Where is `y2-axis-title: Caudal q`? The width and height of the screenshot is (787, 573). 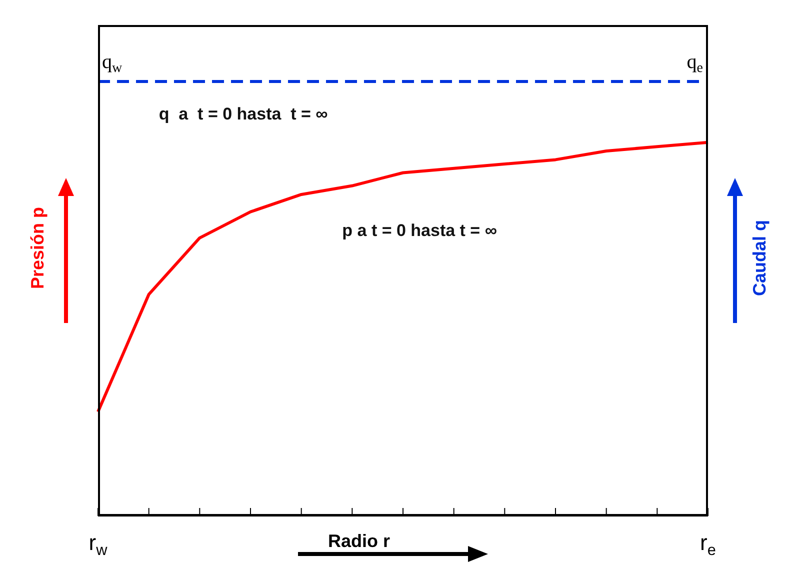
y2-axis-title: Caudal q is located at coordinates (760, 258).